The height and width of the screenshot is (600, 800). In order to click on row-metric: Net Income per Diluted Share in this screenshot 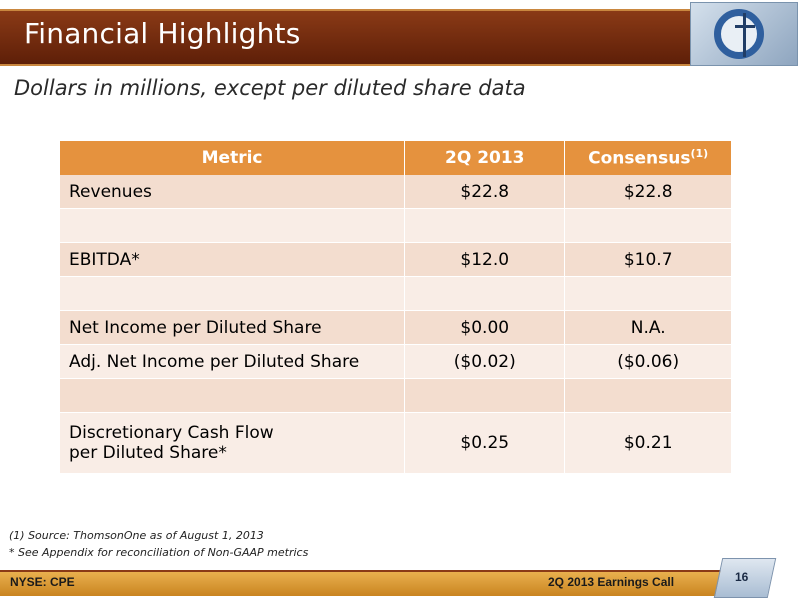, I will do `click(233, 327)`.